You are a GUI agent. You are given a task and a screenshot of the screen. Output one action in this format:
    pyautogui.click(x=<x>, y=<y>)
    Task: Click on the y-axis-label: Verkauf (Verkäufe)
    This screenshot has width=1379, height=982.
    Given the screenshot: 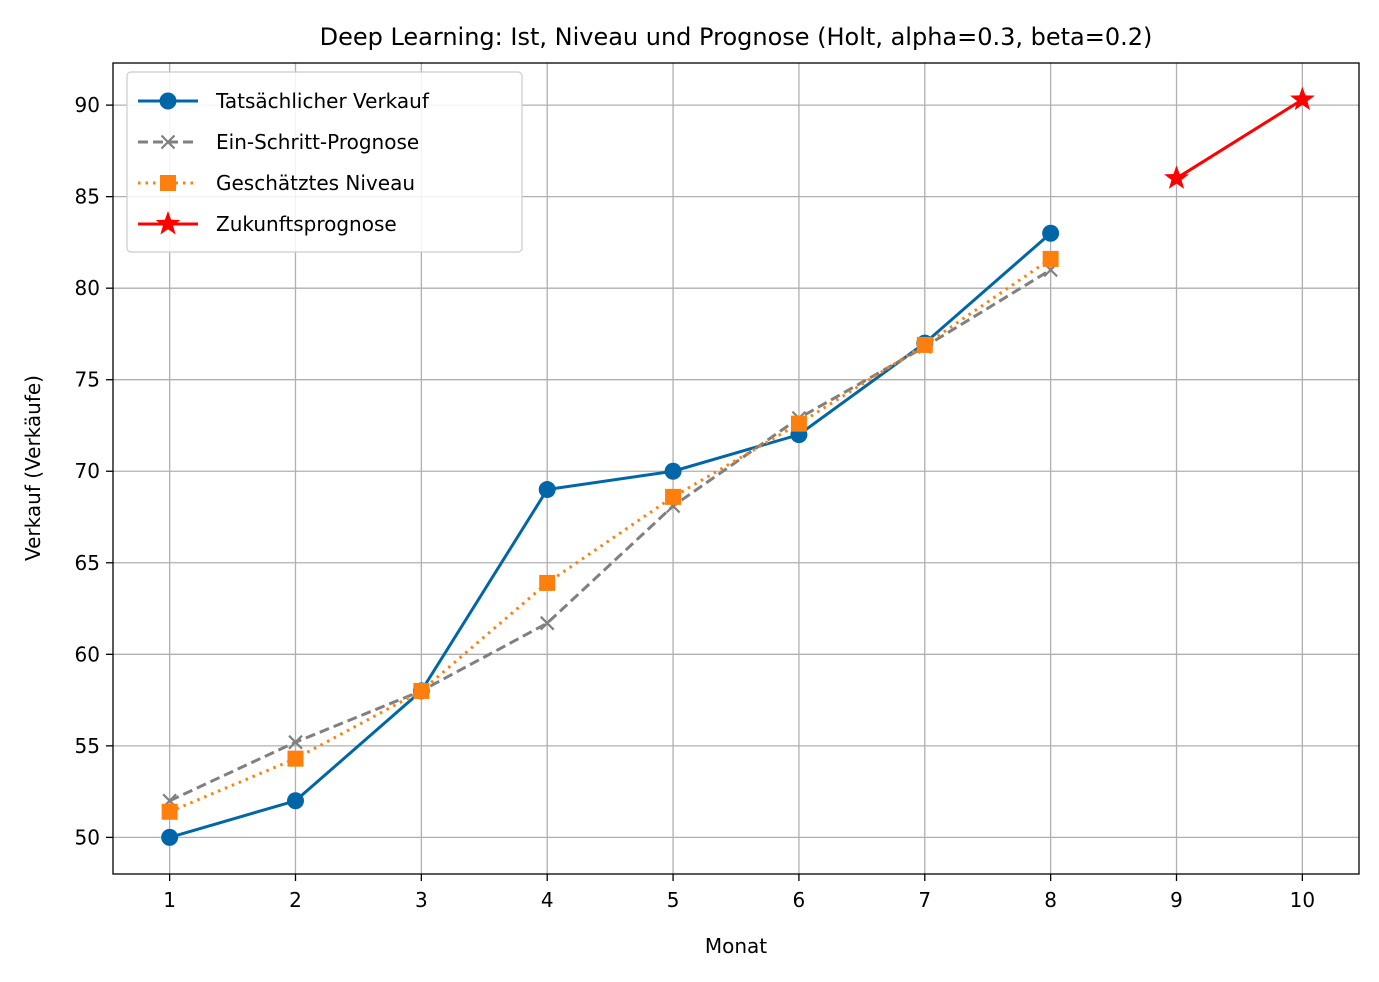 What is the action you would take?
    pyautogui.click(x=33, y=468)
    